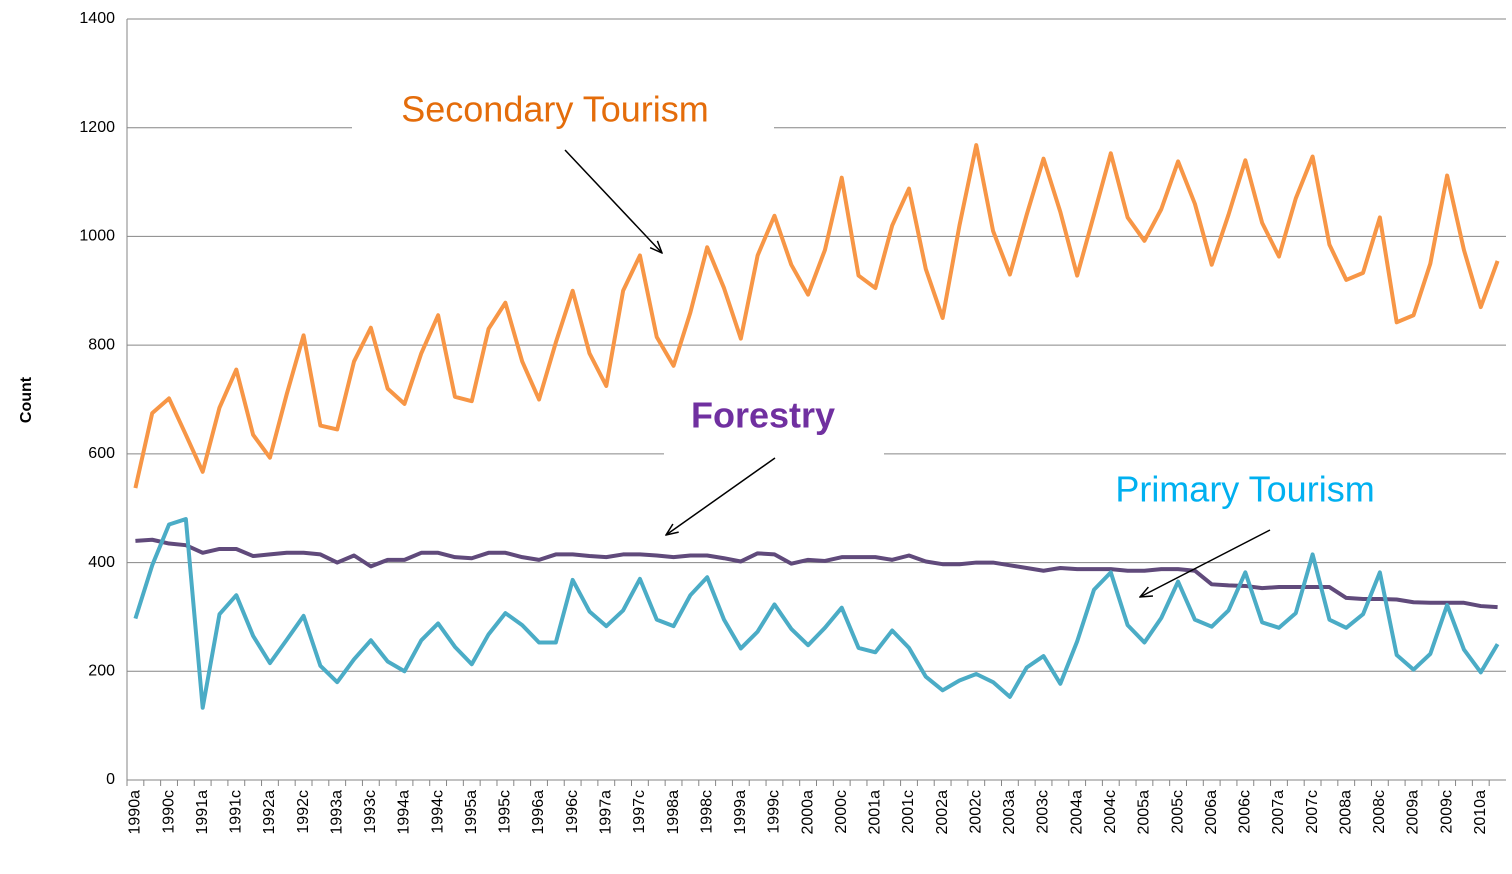 The image size is (1512, 874). I want to click on x-tick-label: 1997c, so click(639, 812).